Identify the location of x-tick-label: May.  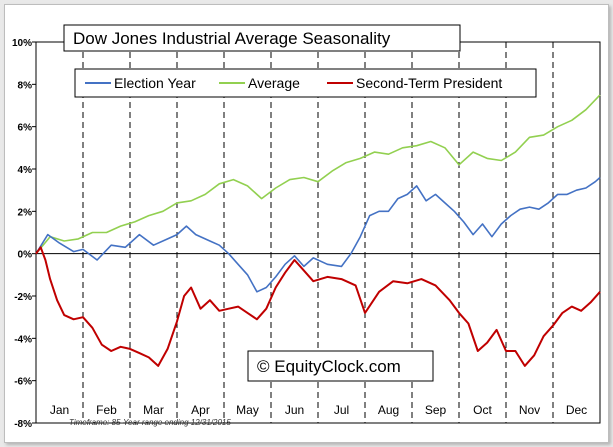
(247, 410).